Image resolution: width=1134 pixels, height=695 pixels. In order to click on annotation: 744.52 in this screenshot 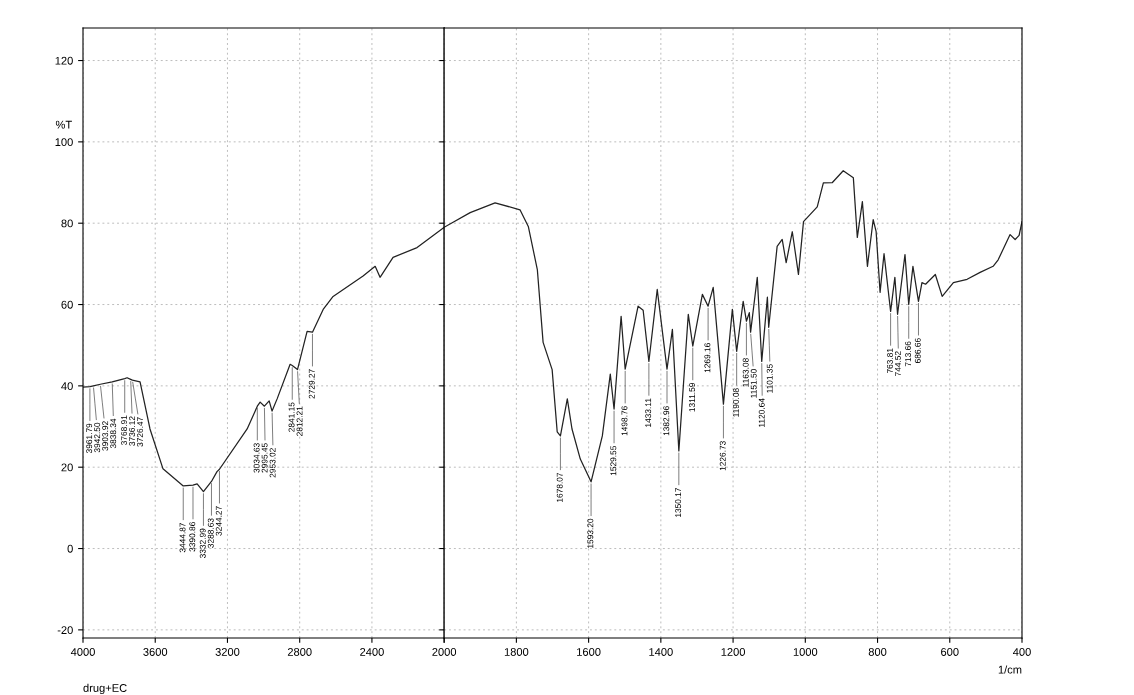, I will do `click(897, 363)`.